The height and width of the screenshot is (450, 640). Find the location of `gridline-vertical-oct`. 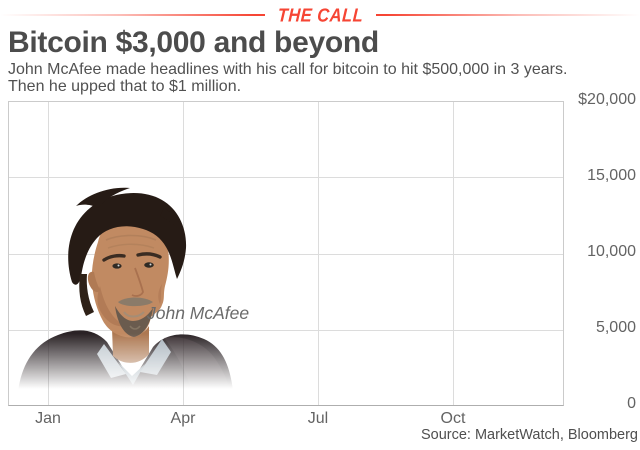

gridline-vertical-oct is located at coordinates (453, 253).